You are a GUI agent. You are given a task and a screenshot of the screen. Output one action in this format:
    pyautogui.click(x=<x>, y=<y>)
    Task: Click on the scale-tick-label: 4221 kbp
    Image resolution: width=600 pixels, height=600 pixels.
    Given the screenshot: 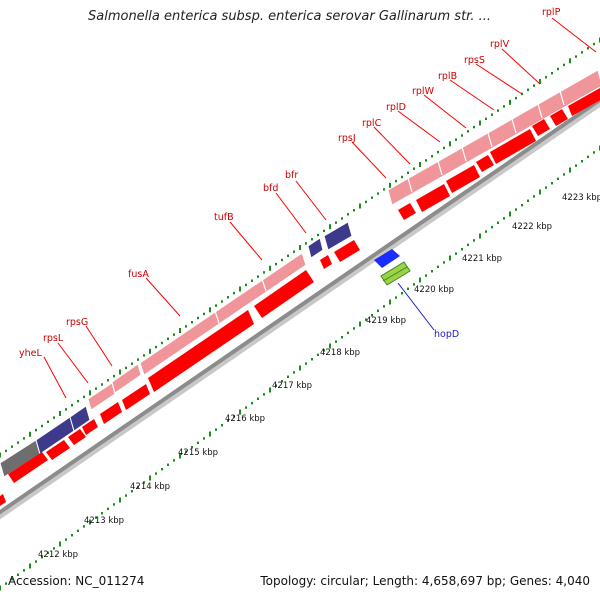 What is the action you would take?
    pyautogui.click(x=482, y=259)
    